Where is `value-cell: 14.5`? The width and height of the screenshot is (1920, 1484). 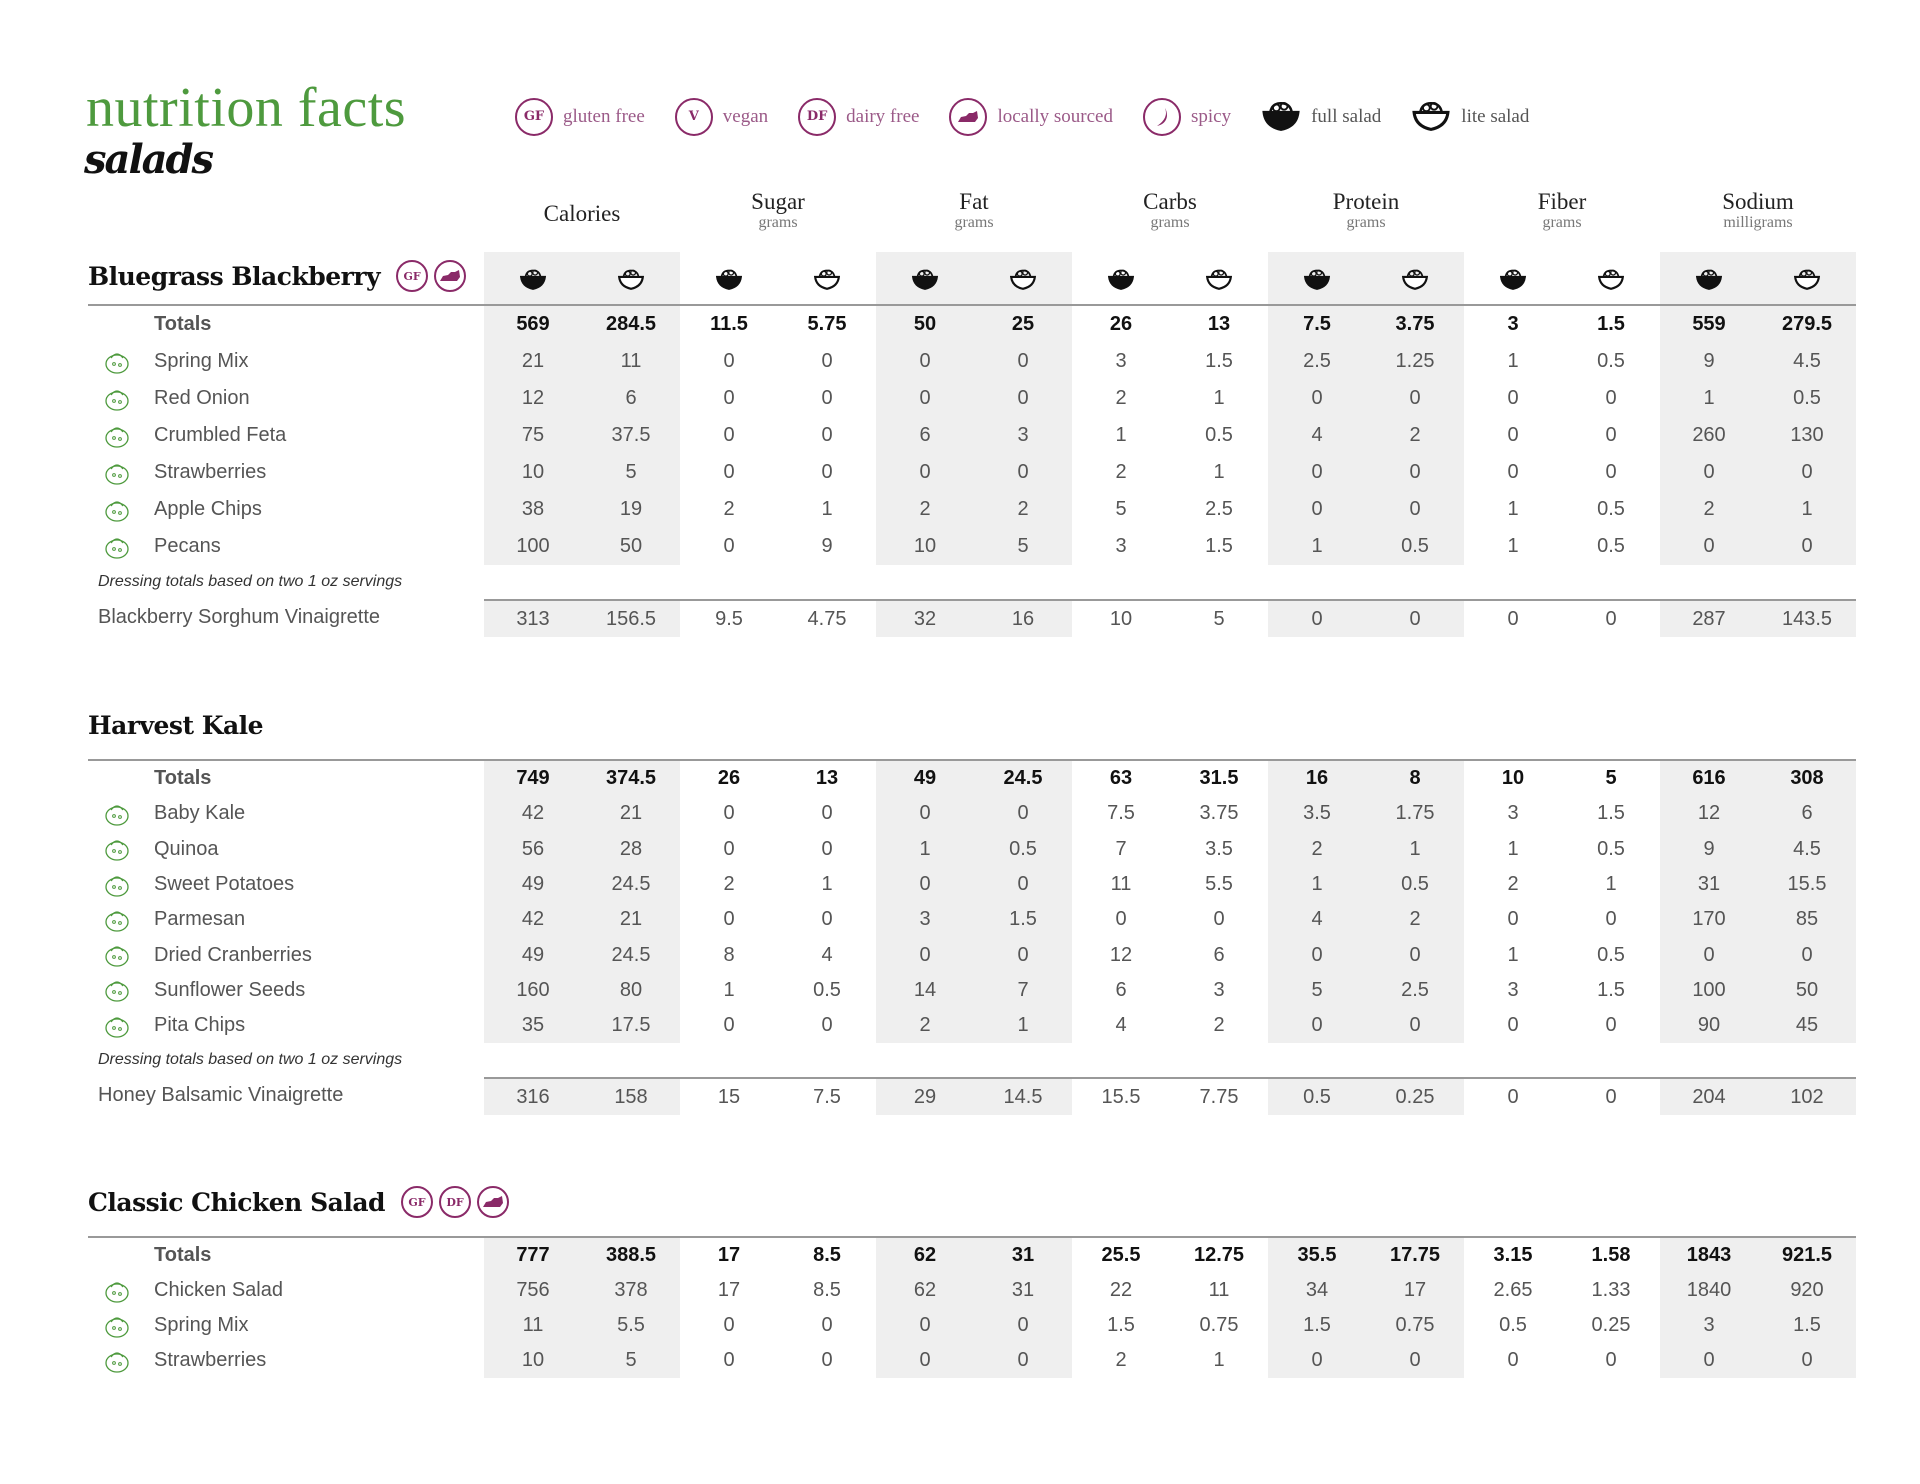 value-cell: 14.5 is located at coordinates (1023, 1096).